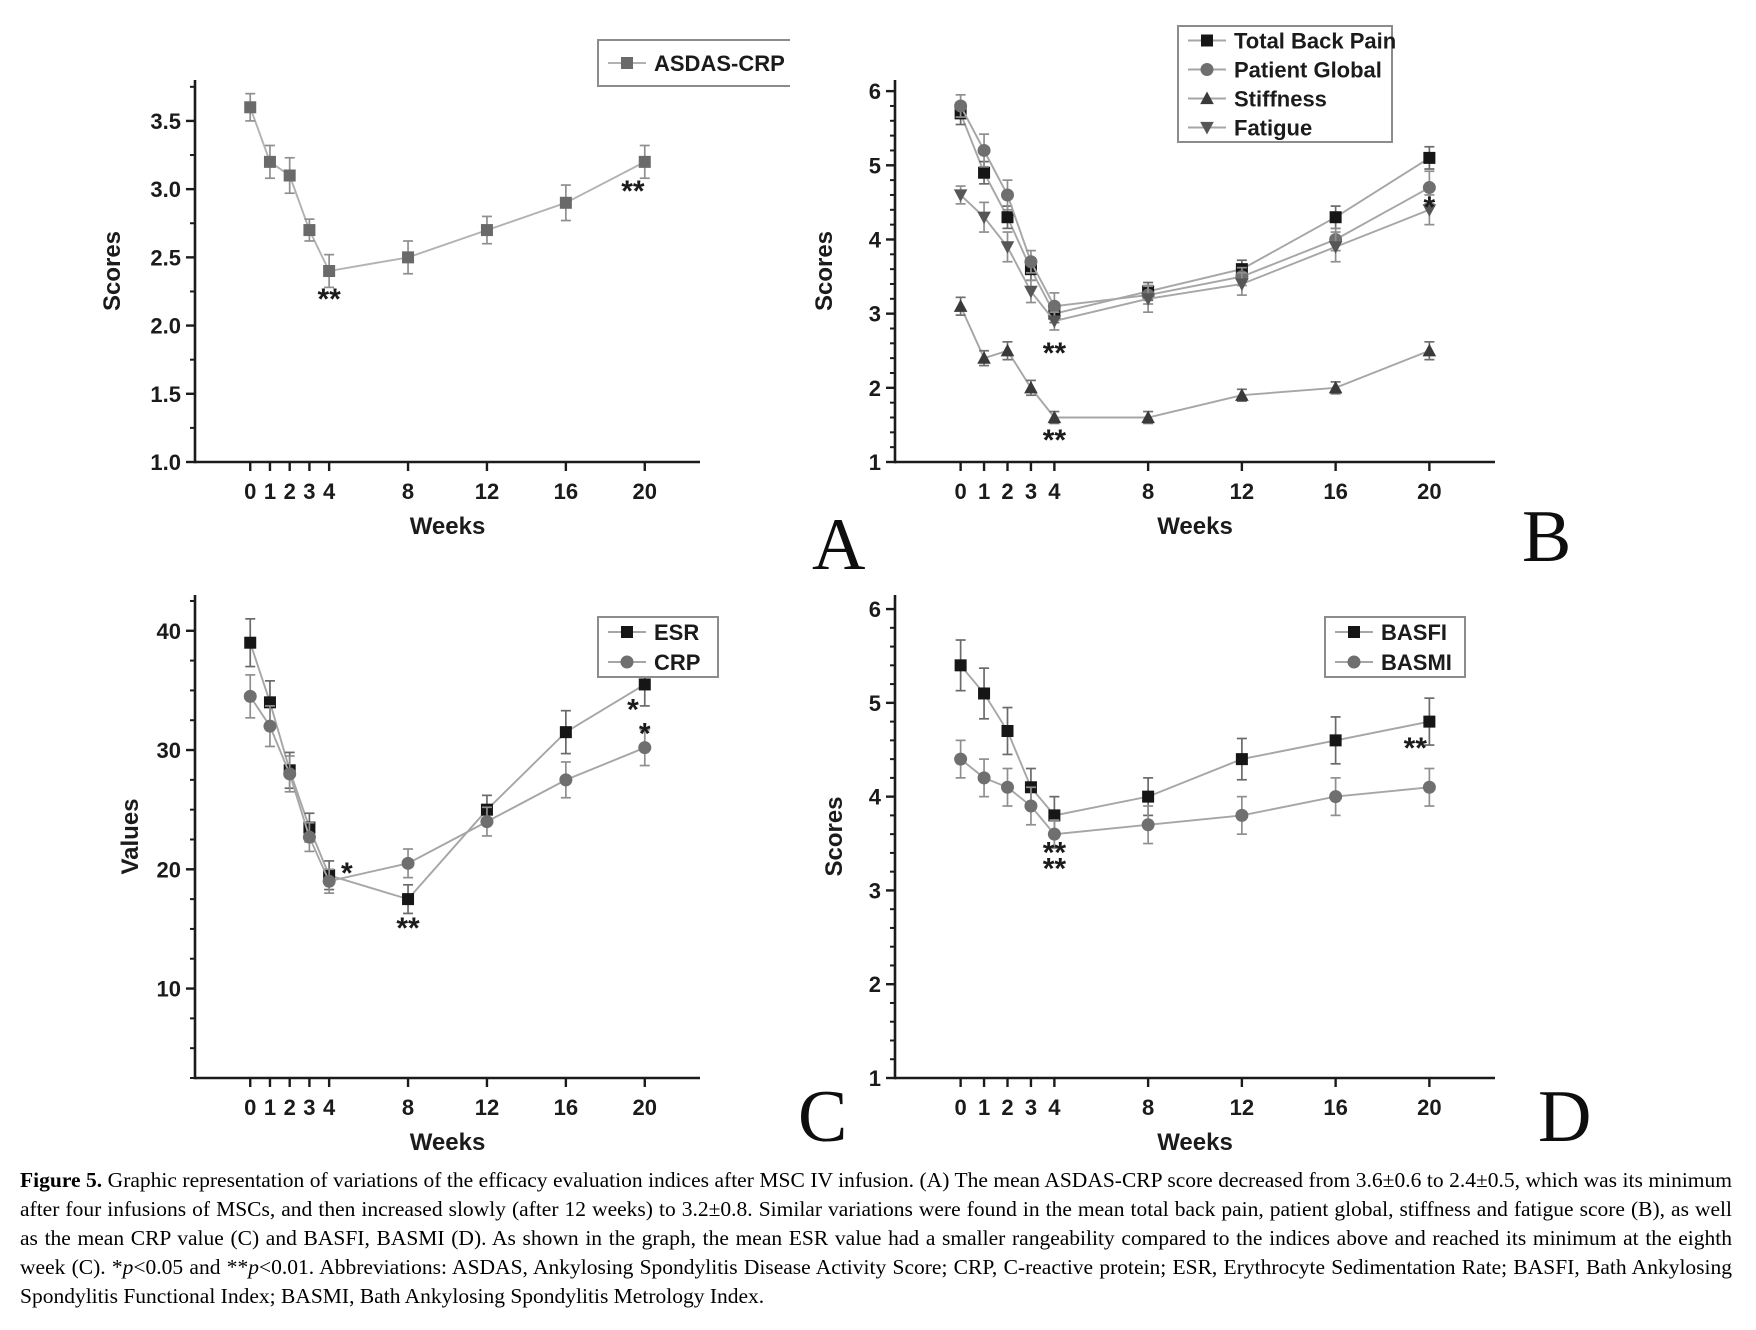 The height and width of the screenshot is (1330, 1756). I want to click on y-tick-label: 1.0, so click(165, 462).